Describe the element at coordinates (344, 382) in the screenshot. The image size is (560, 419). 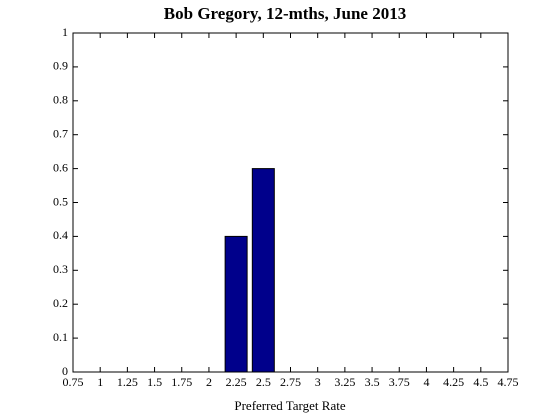
I see `x-tick-label: 3.25` at that location.